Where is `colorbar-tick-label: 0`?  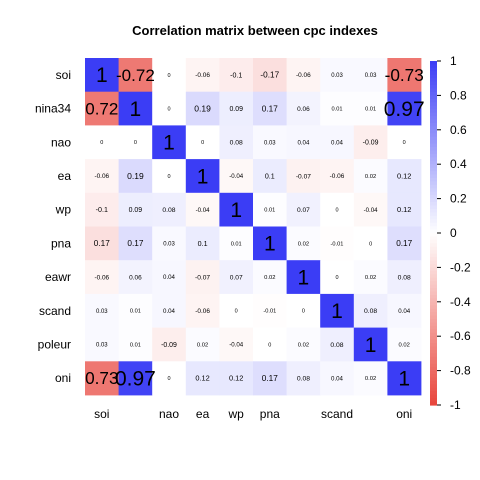
colorbar-tick-label: 0 is located at coordinates (453, 233).